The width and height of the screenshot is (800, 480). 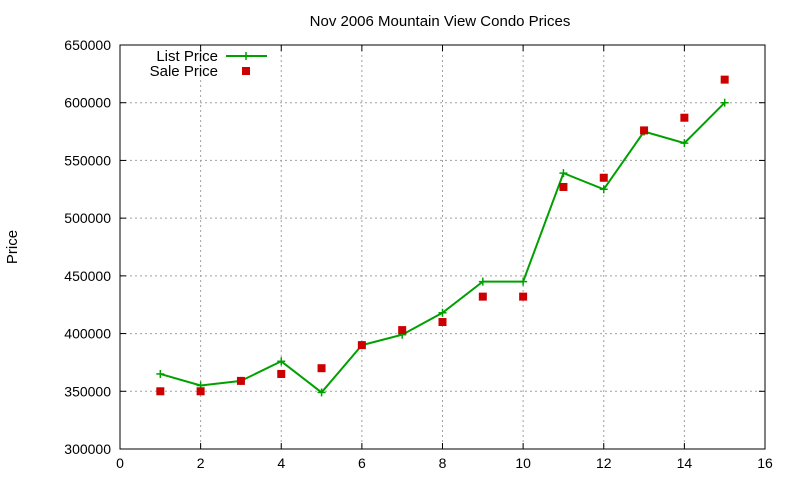 I want to click on x-tick-label: 16, so click(x=765, y=463).